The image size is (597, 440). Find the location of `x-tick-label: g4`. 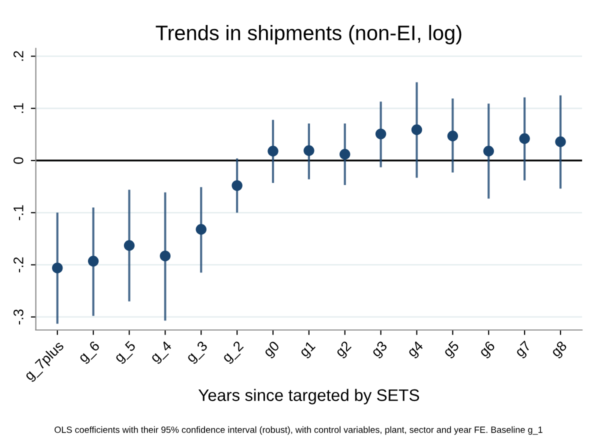

x-tick-label: g4 is located at coordinates (416, 350).